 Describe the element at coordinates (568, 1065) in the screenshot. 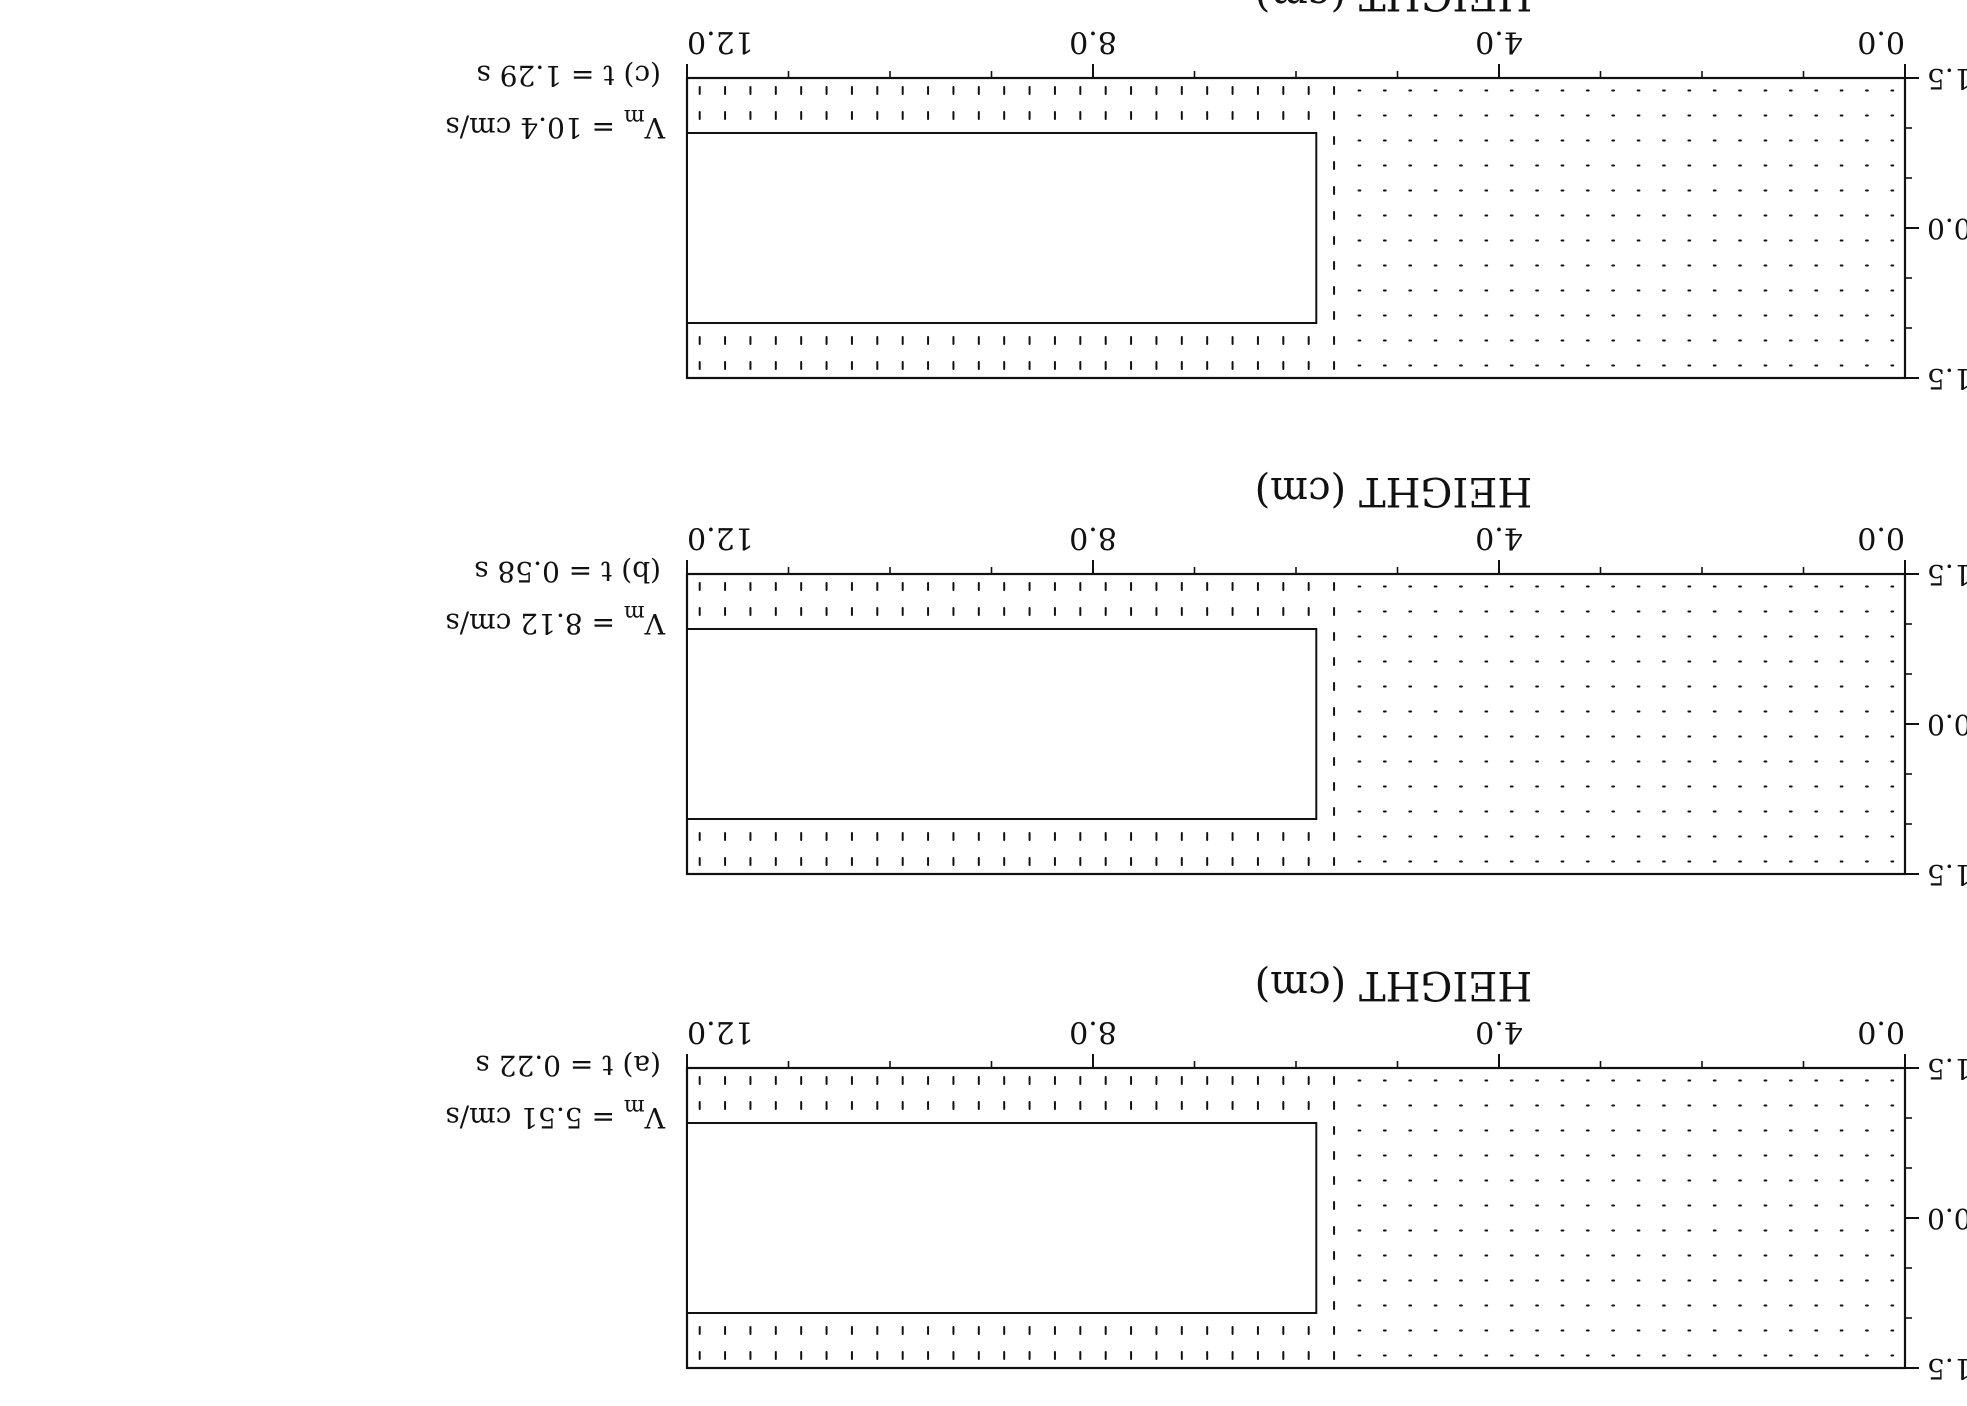

I see `time-label: (a) t = 0.22 s` at that location.